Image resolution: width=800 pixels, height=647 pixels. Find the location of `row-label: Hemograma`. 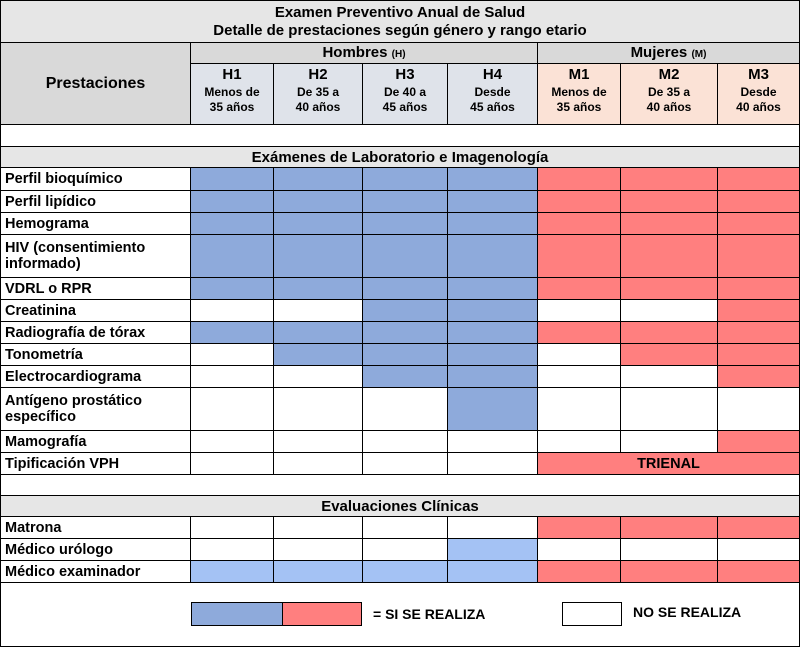

row-label: Hemograma is located at coordinates (96, 224).